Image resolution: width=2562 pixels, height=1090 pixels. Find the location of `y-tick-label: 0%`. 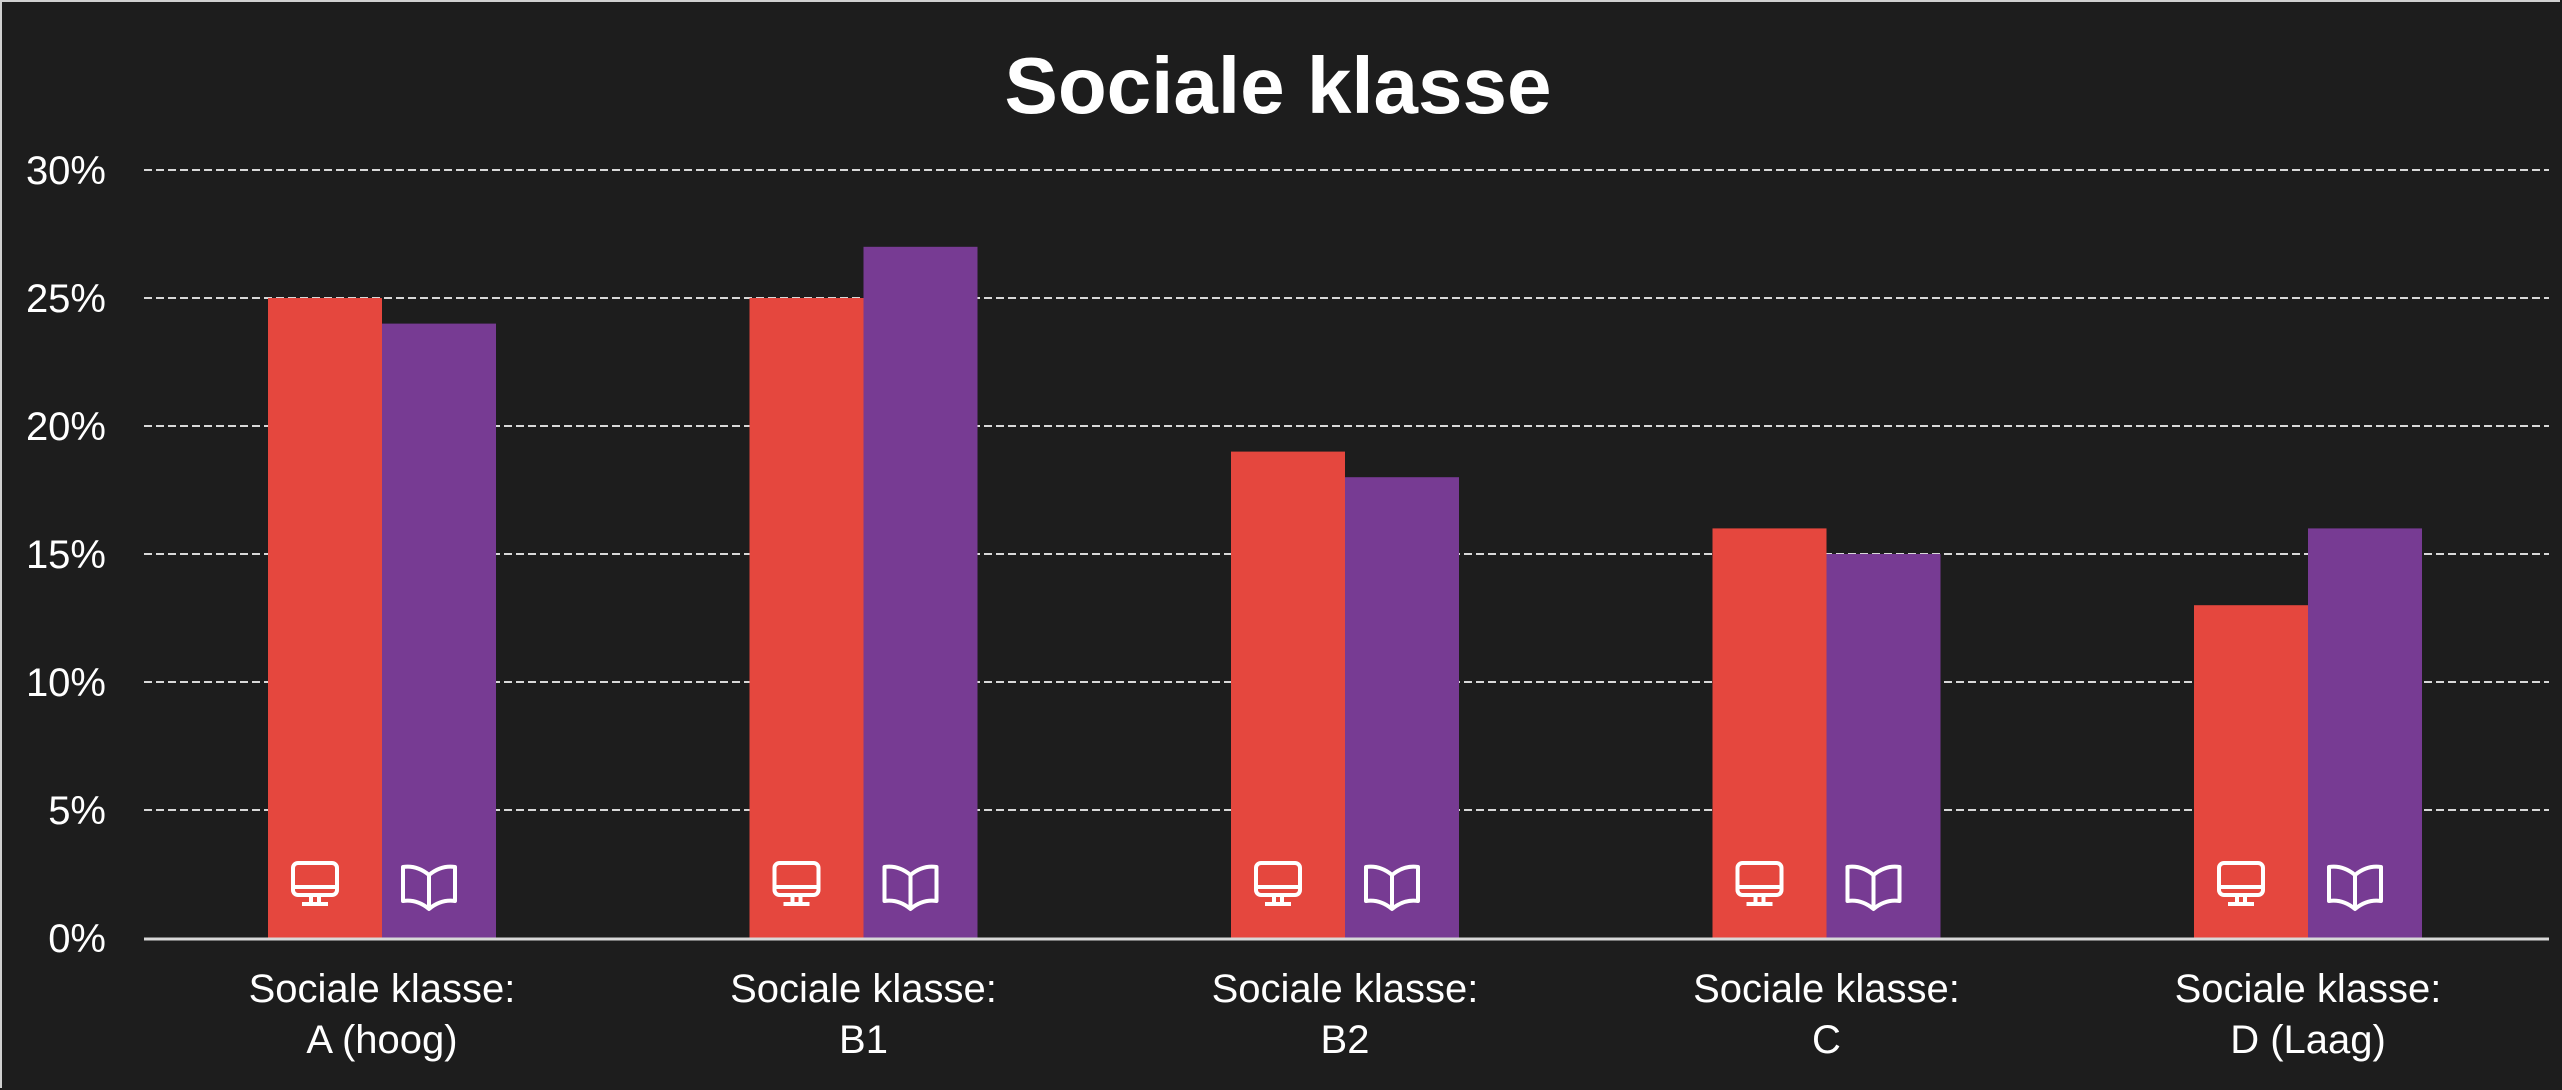

y-tick-label: 0% is located at coordinates (77, 939).